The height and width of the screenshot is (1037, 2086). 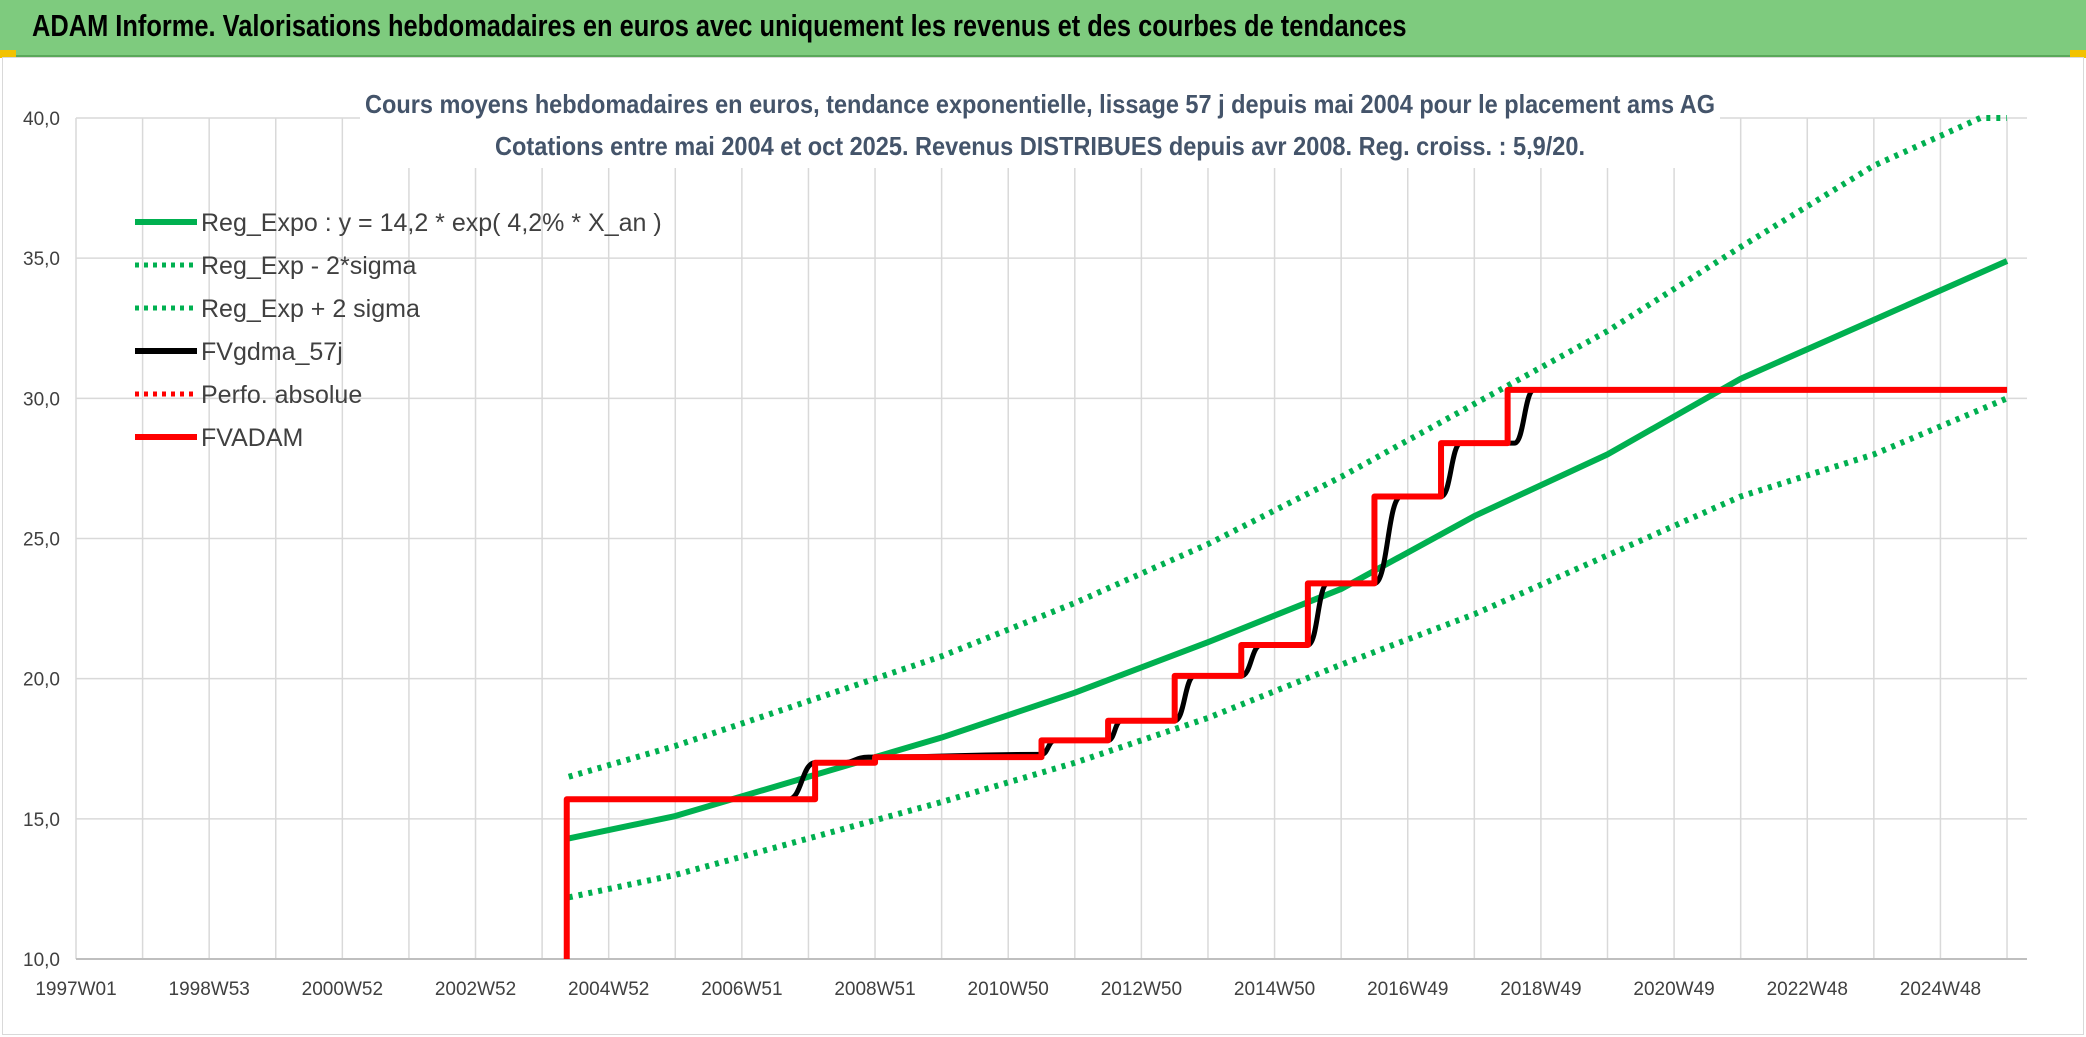 What do you see at coordinates (874, 989) in the screenshot?
I see `x-tick-label: 2008W51` at bounding box center [874, 989].